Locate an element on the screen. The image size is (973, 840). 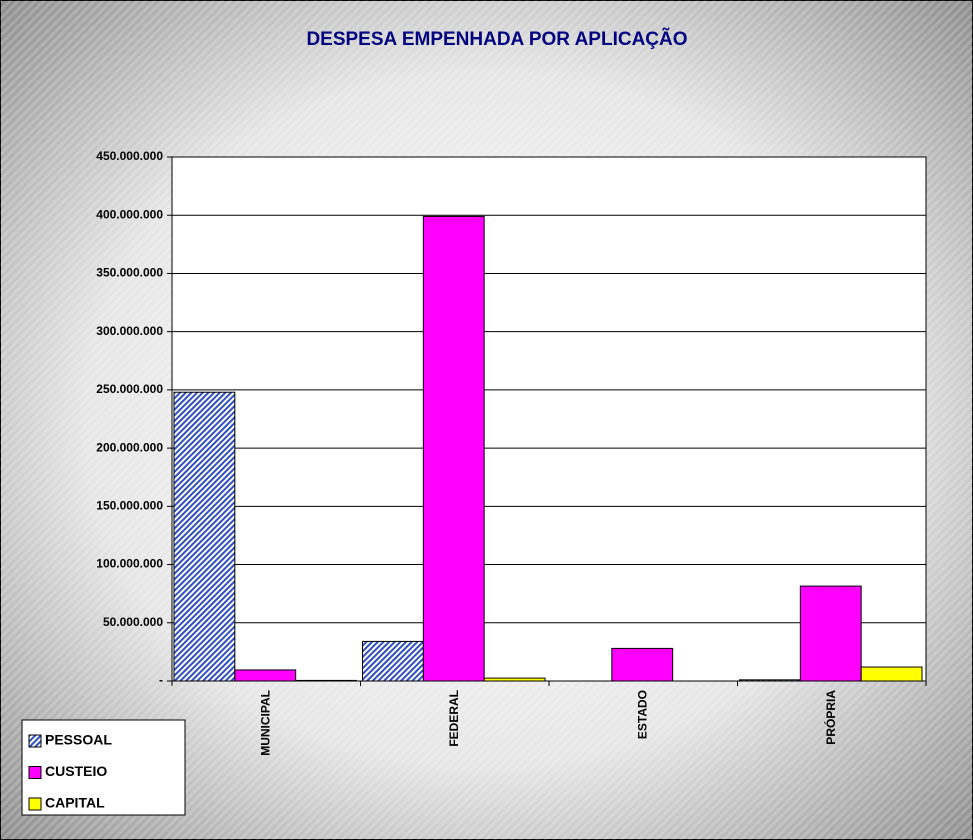
legend-box is located at coordinates (103, 767).